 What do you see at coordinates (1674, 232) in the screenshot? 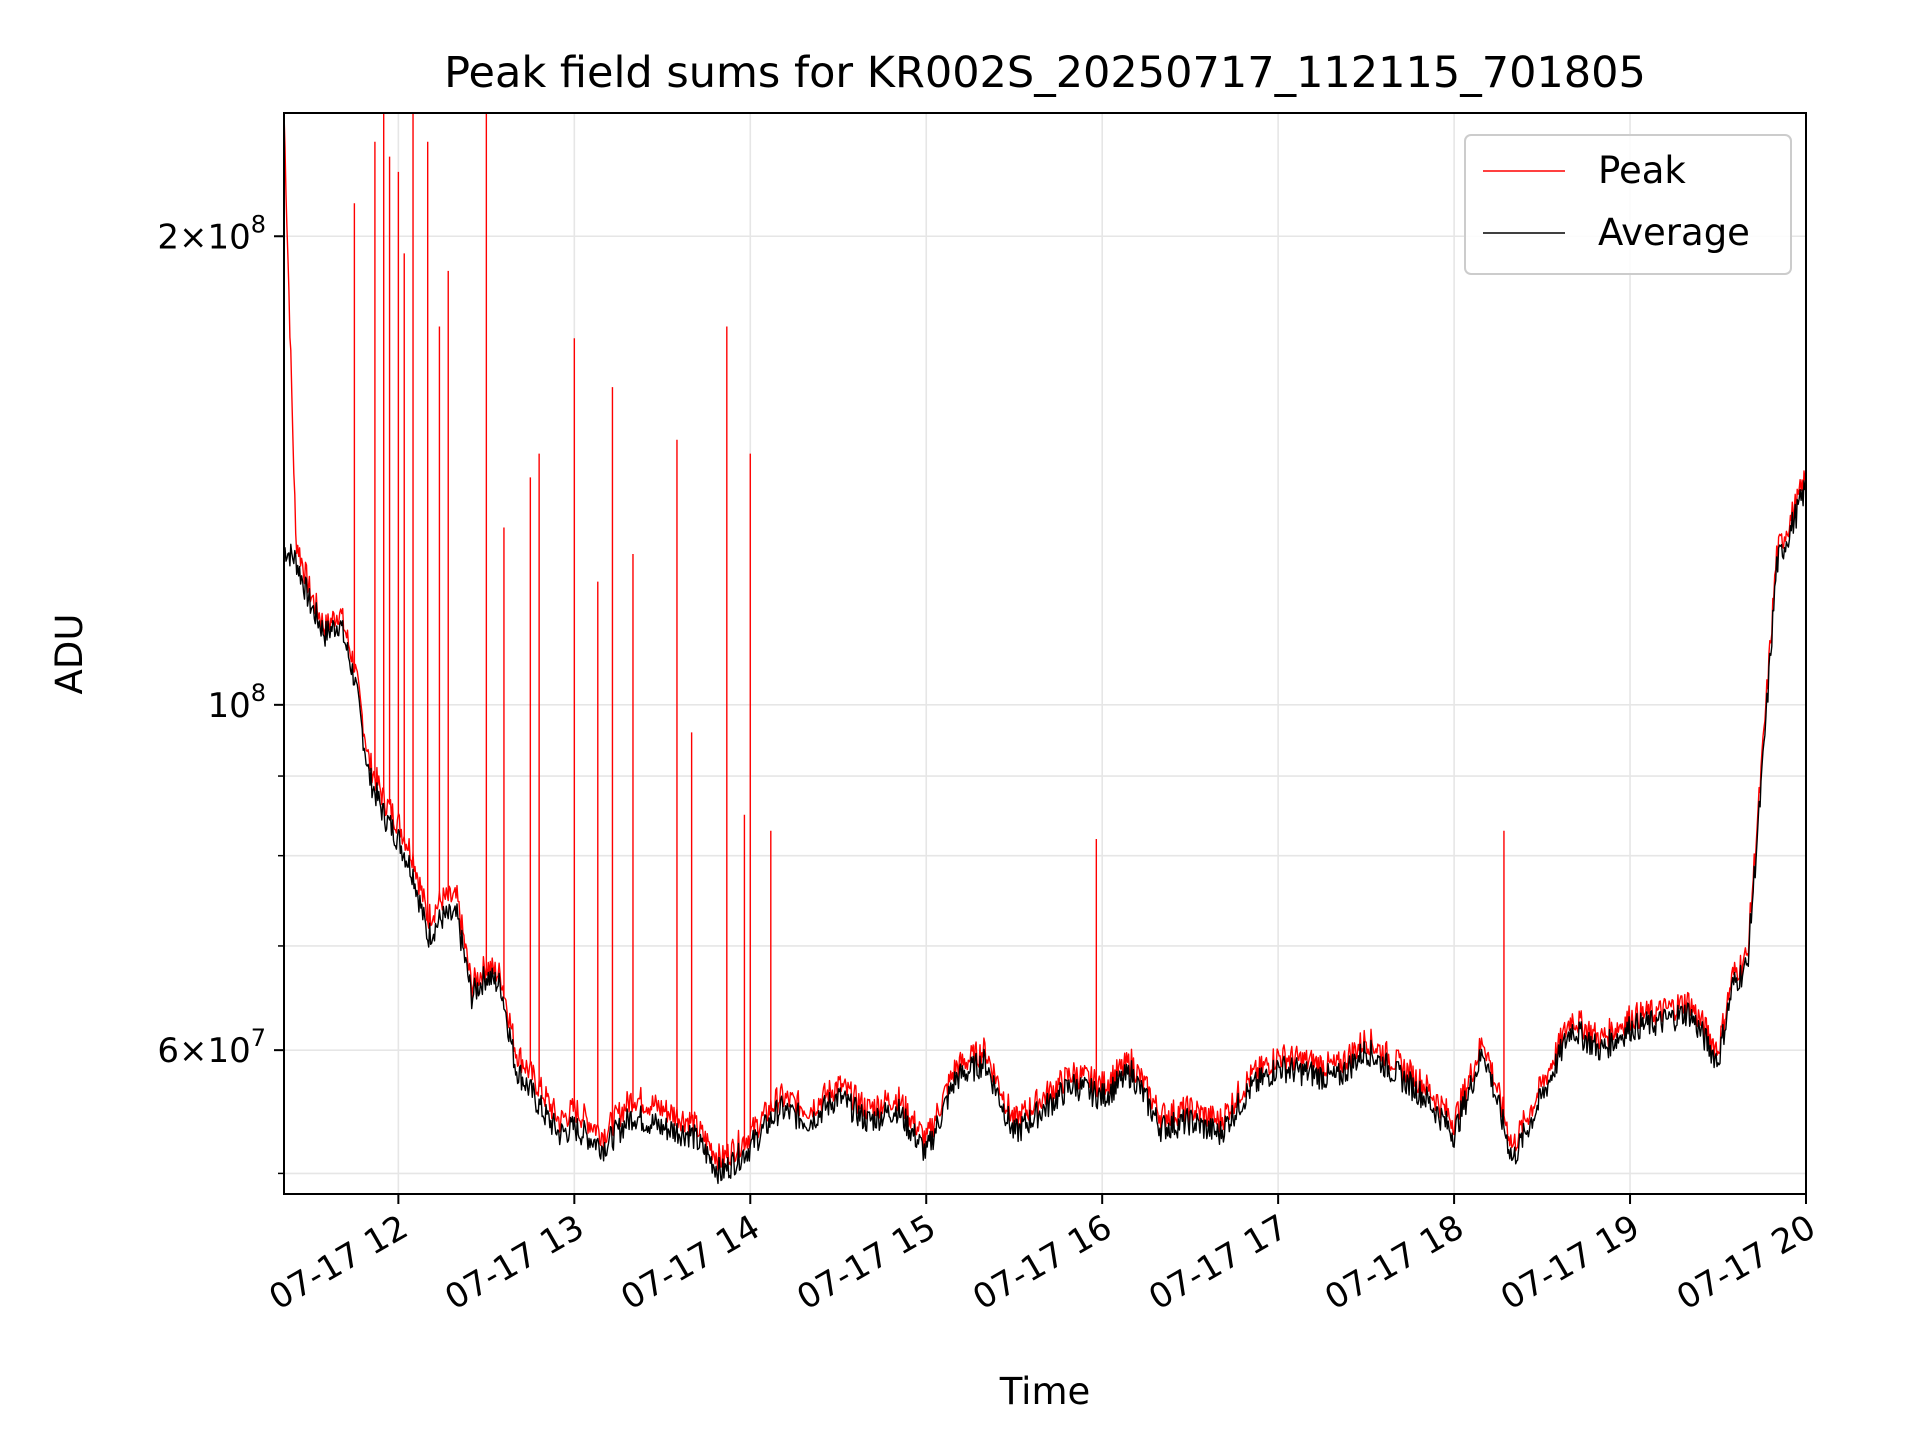
I see `legend-average-label: Average` at bounding box center [1674, 232].